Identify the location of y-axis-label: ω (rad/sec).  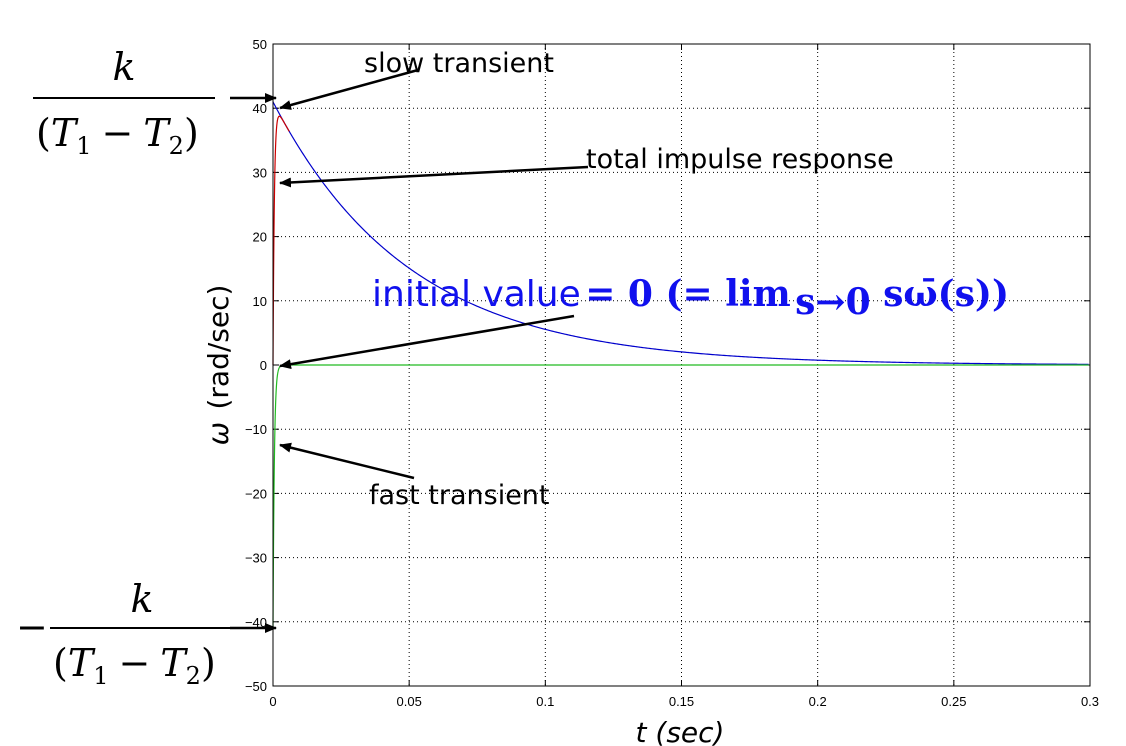
(218, 365).